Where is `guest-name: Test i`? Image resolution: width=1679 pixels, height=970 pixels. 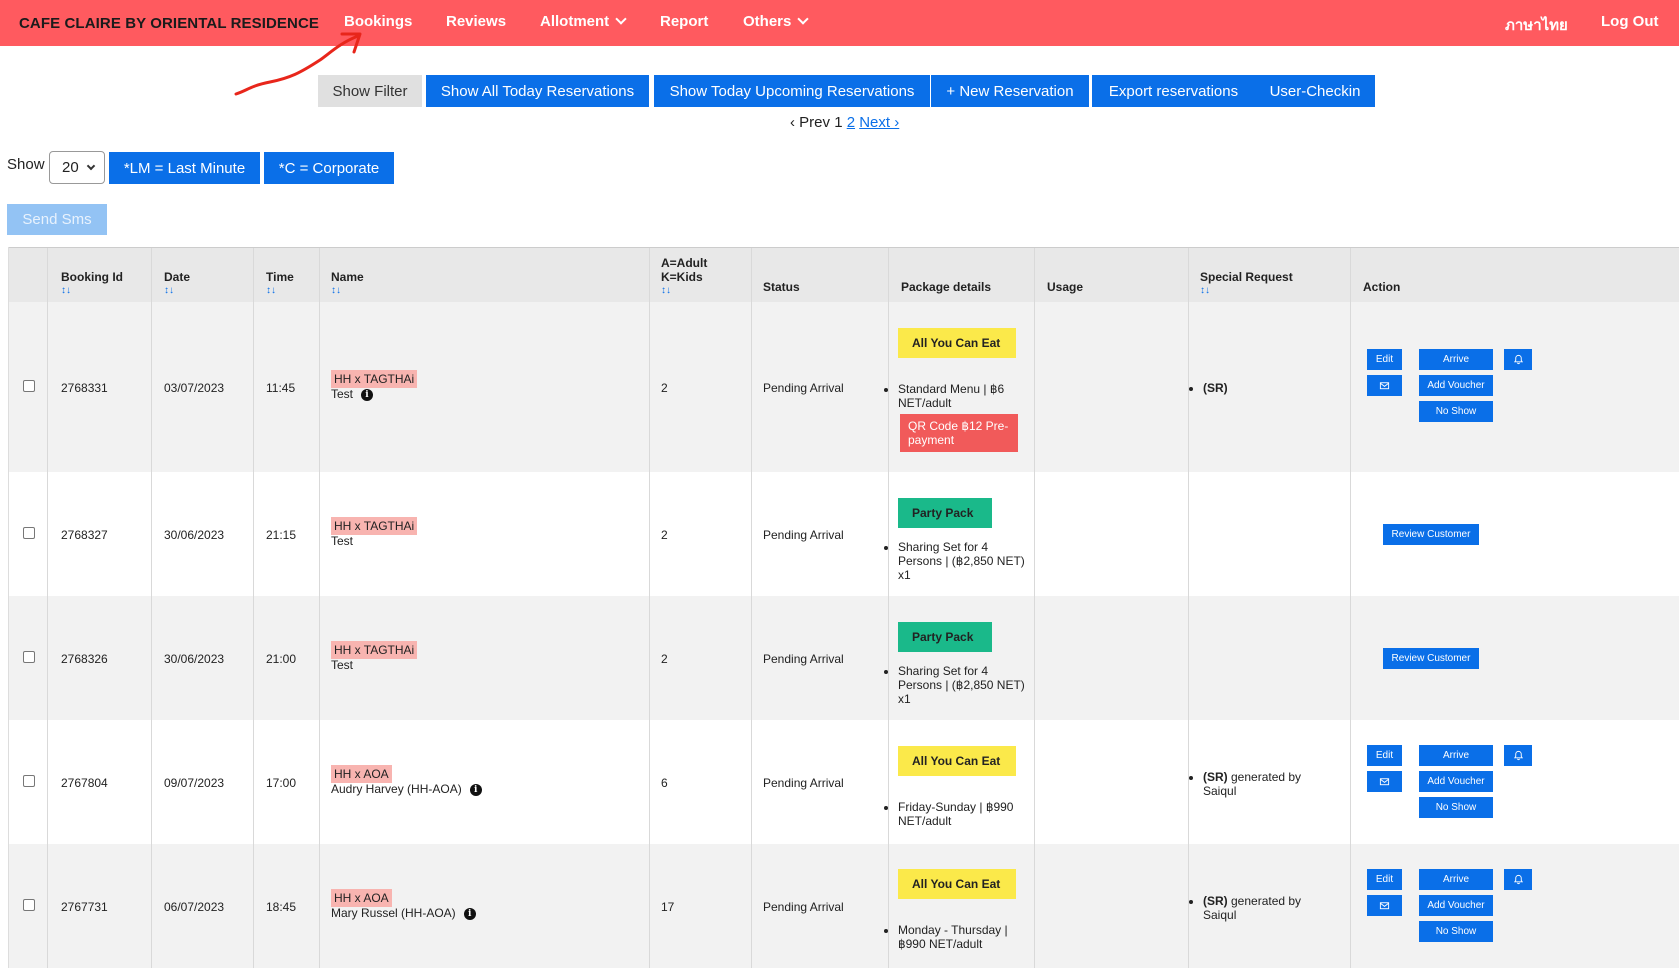
guest-name: Test i is located at coordinates (352, 394).